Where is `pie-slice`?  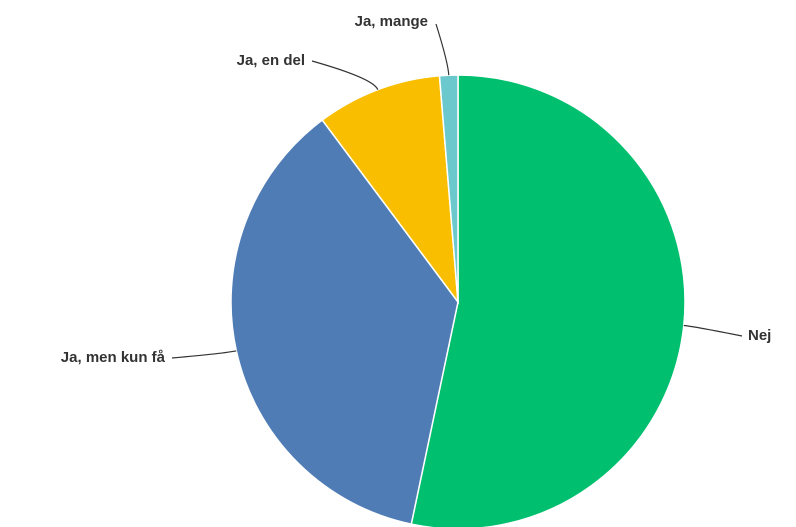 pie-slice is located at coordinates (390, 189).